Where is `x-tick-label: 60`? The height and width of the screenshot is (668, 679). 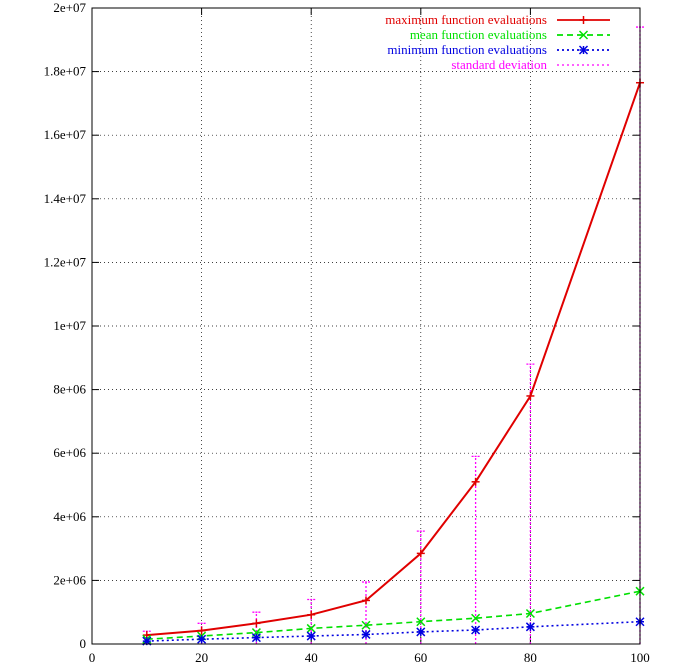
x-tick-label: 60 is located at coordinates (420, 657).